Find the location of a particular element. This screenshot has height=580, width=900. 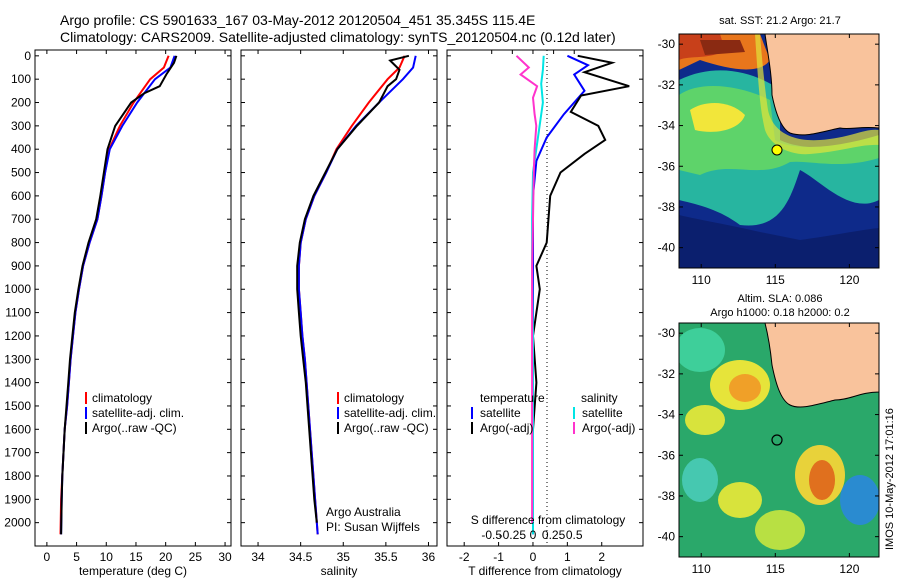

legend-label-s-satellite: satellite is located at coordinates (602, 413).